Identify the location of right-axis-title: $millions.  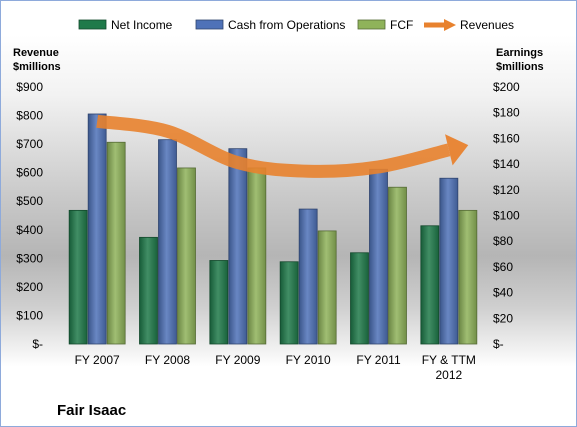
(520, 67).